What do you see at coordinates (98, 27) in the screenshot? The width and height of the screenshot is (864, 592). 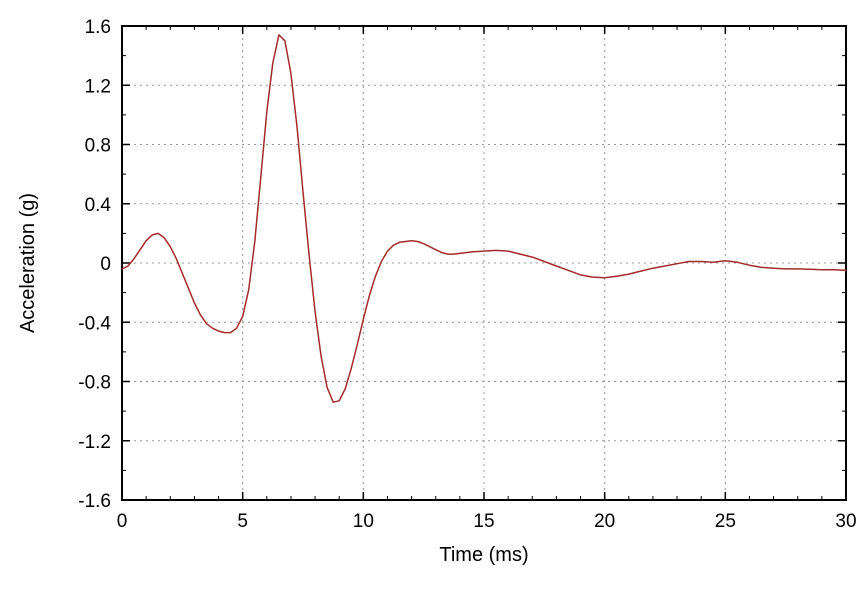 I see `y-tick-label: 1.6` at bounding box center [98, 27].